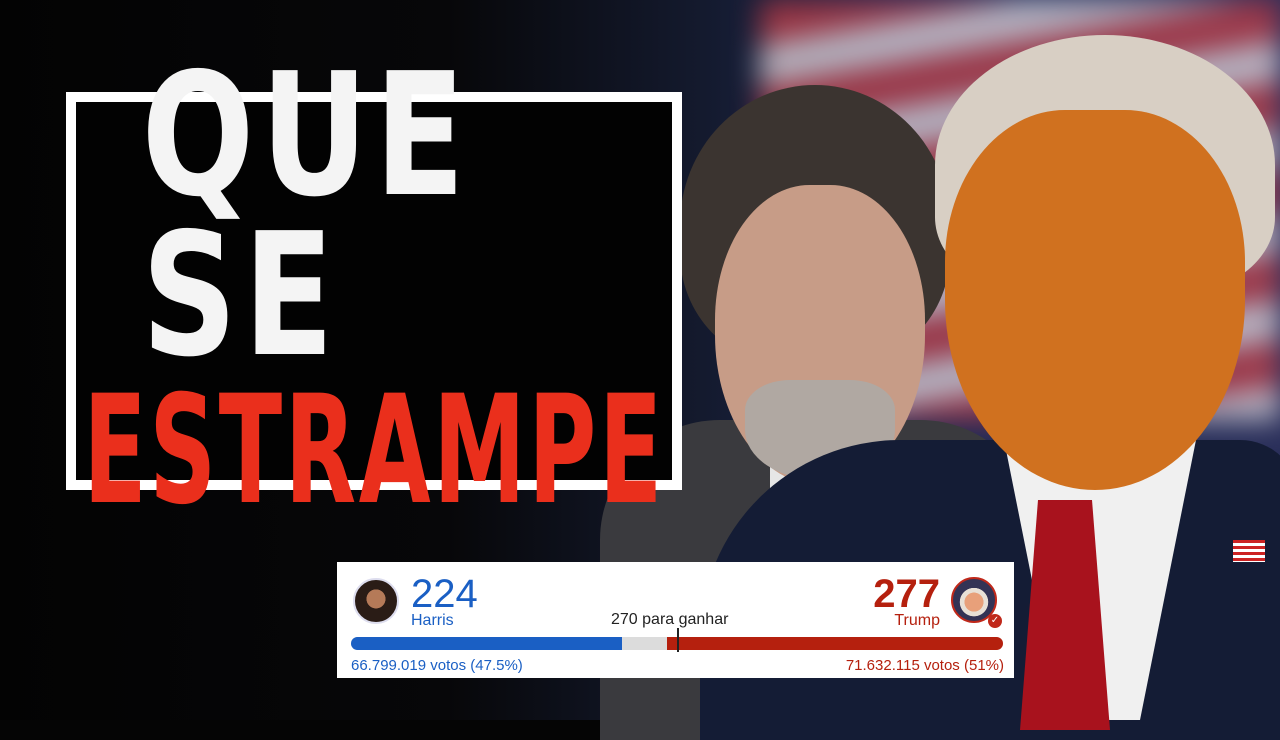 This screenshot has height=740, width=1280. What do you see at coordinates (432, 620) in the screenshot?
I see `harris-name: Harris` at bounding box center [432, 620].